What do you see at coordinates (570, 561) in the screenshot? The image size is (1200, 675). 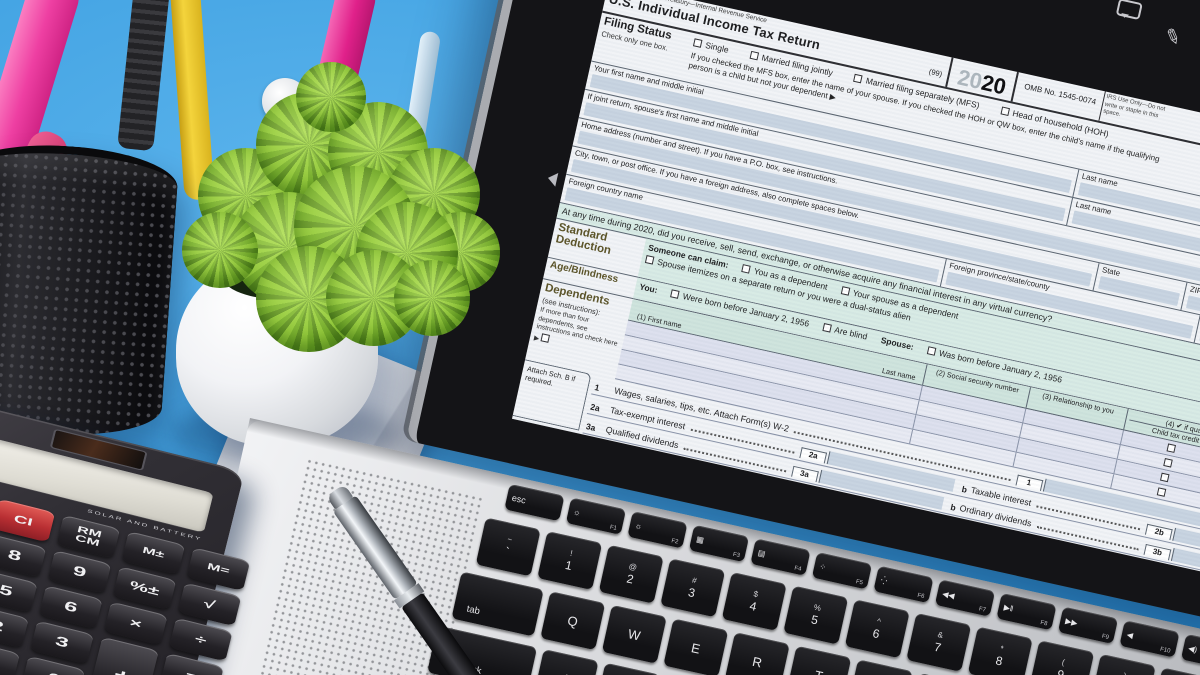 I see `keyboard-key: ! 1` at bounding box center [570, 561].